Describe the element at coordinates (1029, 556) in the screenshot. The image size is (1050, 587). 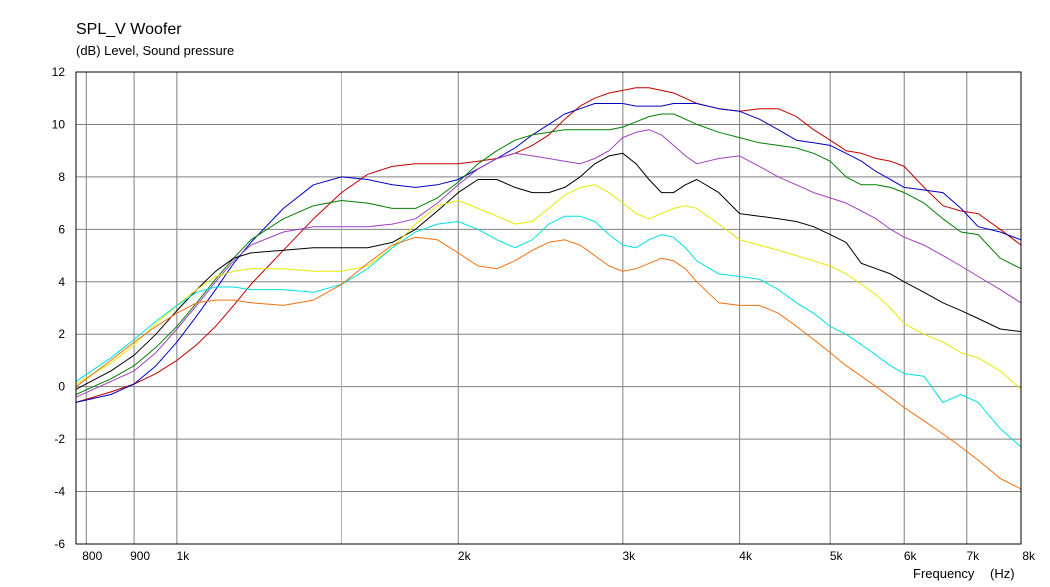
I see `x-tick-label: 8k` at that location.